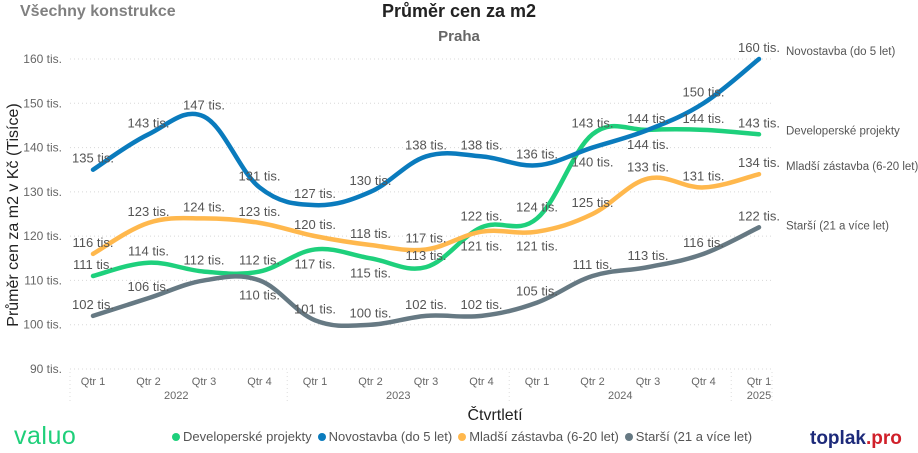 The height and width of the screenshot is (453, 918). Describe the element at coordinates (620, 396) in the screenshot. I see `year-label: 2024` at that location.